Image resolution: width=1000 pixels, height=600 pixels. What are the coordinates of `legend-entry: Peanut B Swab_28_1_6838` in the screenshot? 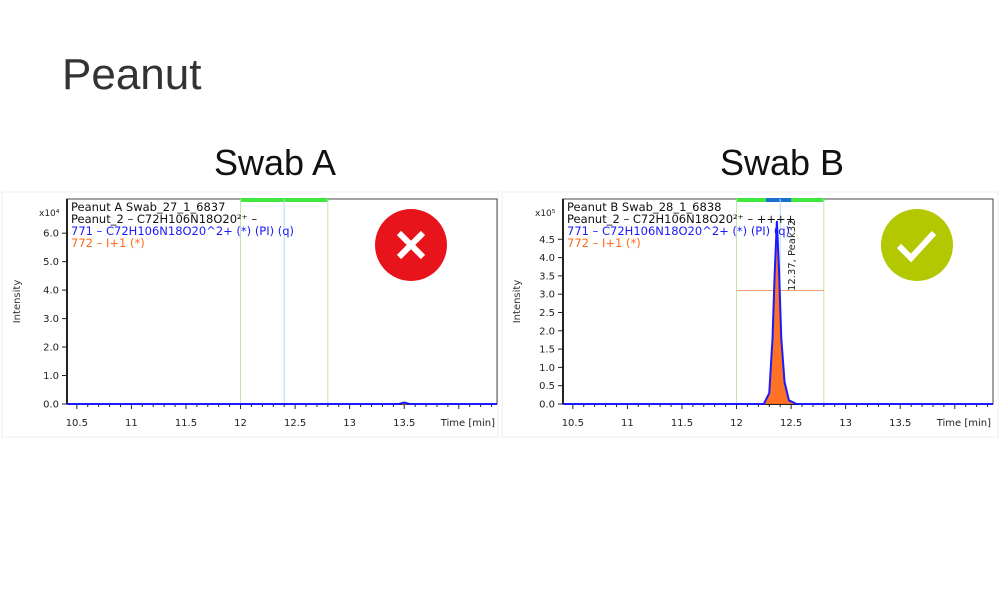 It's located at (644, 207).